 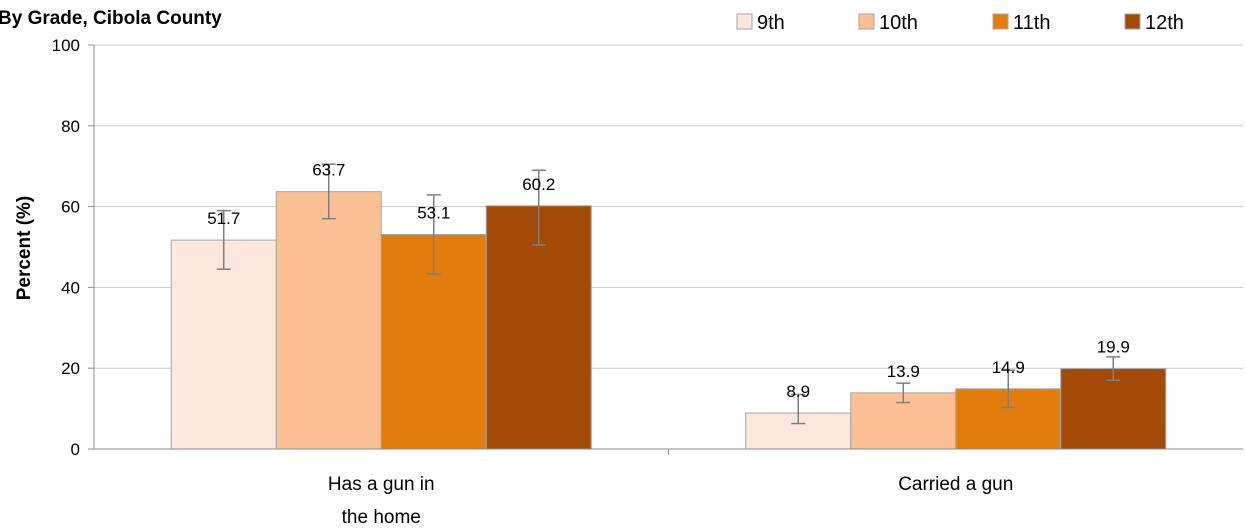 I want to click on legend-label: 9th, so click(x=771, y=23).